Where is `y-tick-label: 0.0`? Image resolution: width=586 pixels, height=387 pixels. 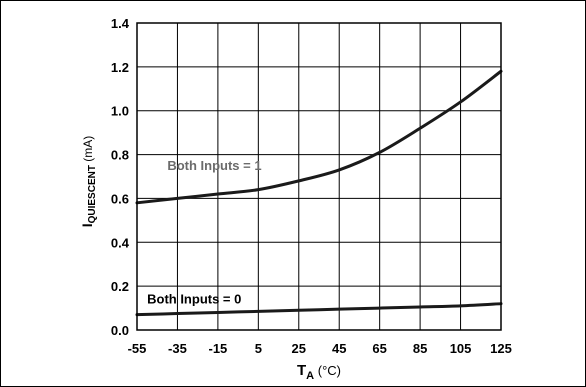
y-tick-label: 0.0 is located at coordinates (120, 330).